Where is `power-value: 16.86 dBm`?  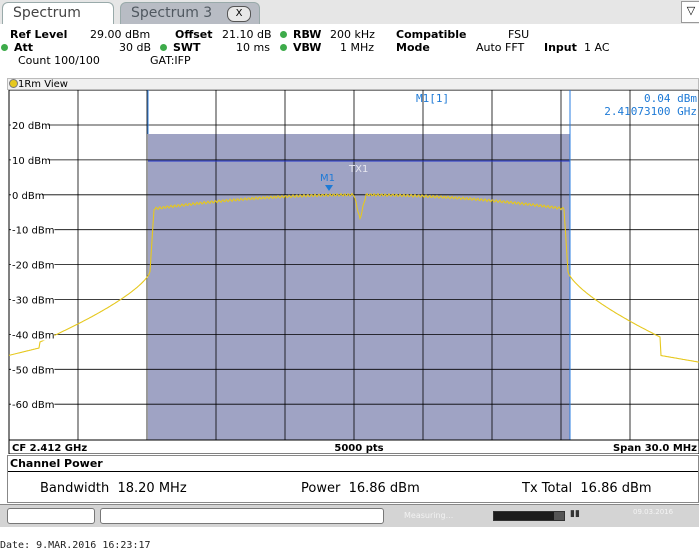 power-value: 16.86 dBm is located at coordinates (384, 488).